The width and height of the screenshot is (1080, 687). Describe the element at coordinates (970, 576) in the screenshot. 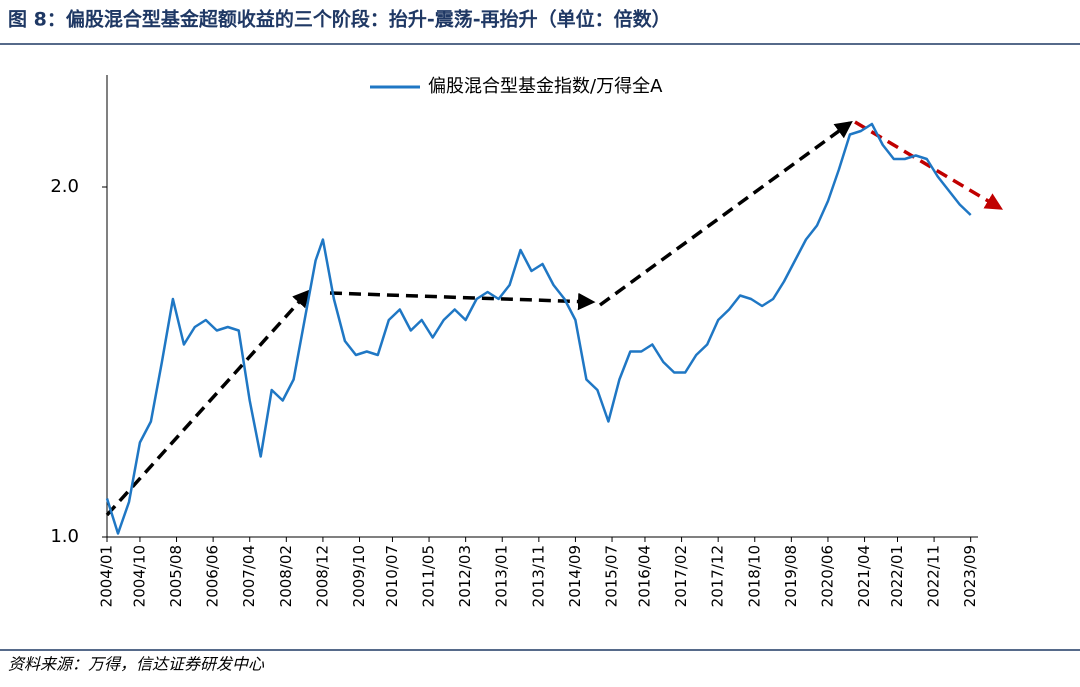

I see `x-tick-label: 2023/09` at that location.